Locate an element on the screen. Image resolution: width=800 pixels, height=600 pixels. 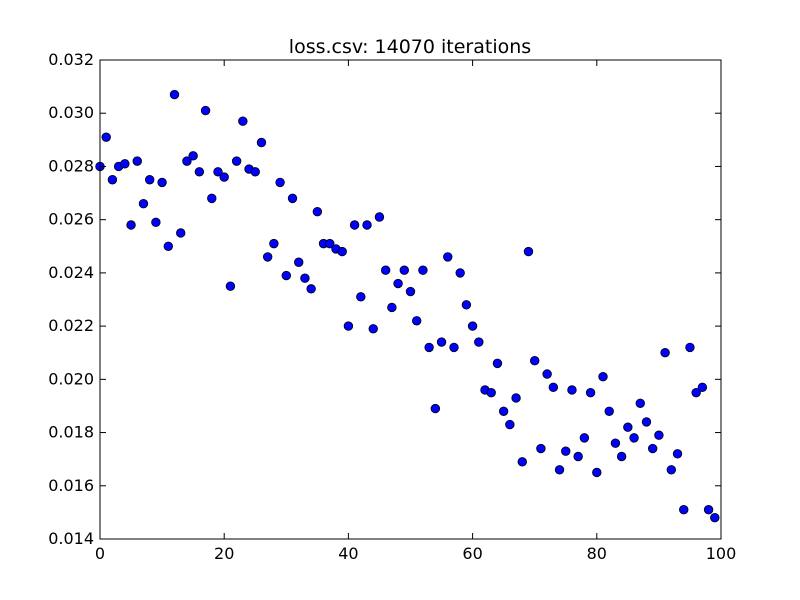
y-tick-label: 0.024 is located at coordinates (71, 272).